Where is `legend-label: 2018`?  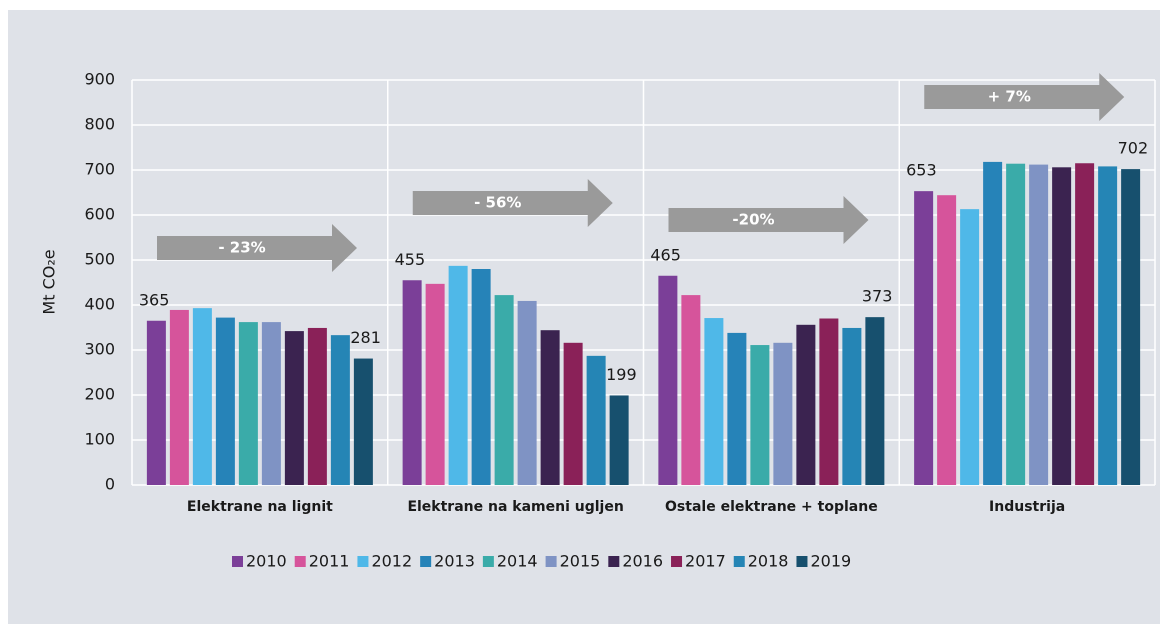 legend-label: 2018 is located at coordinates (768, 561).